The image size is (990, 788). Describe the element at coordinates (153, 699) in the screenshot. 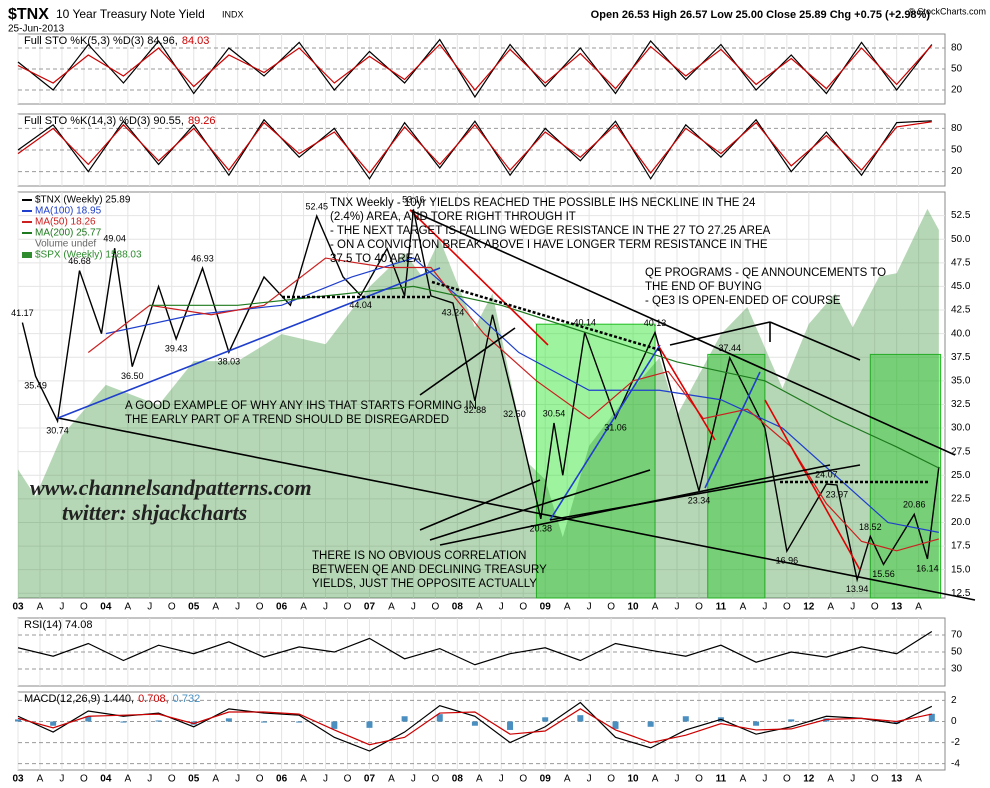

I see `legend-entry: 0.708,` at that location.